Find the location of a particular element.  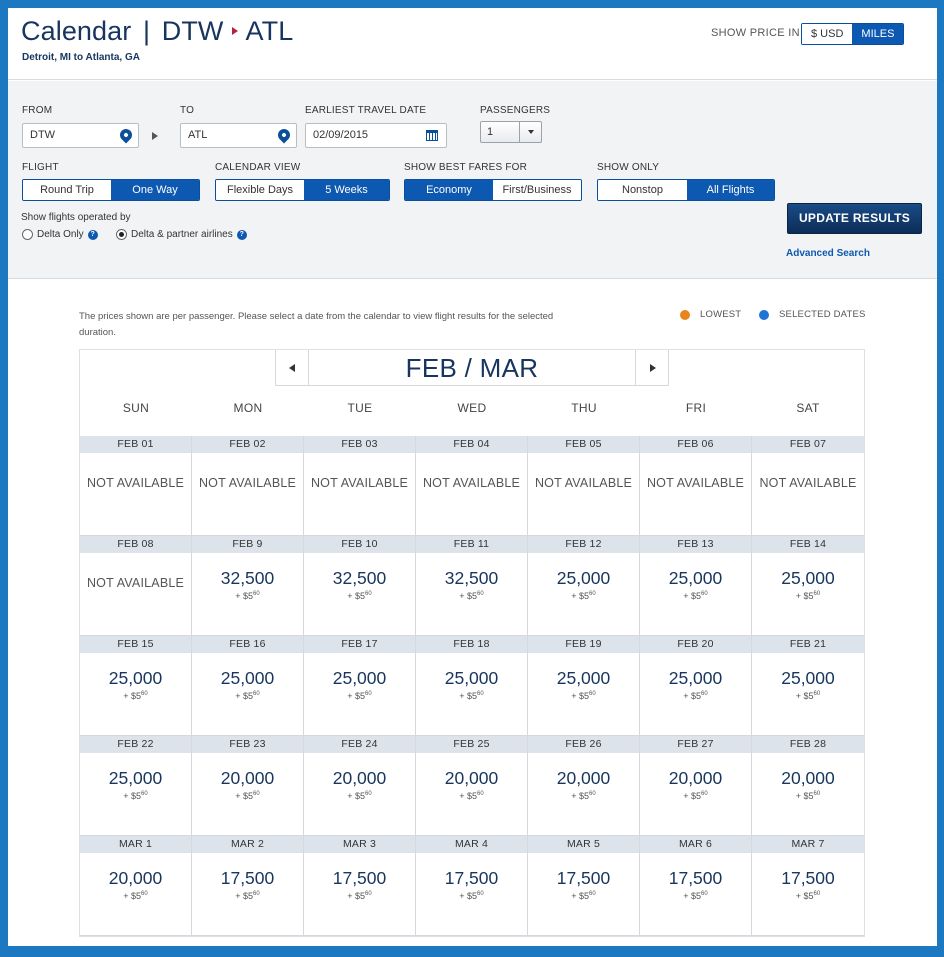

calendar-day-cell: FEB 12 25,000 + $560 is located at coordinates (584, 586).